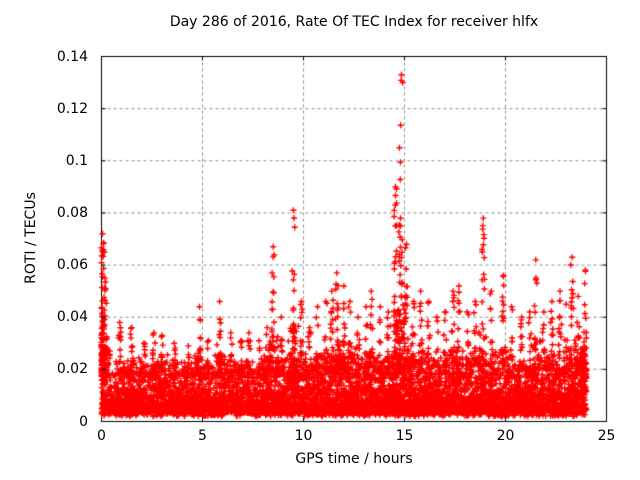 This screenshot has width=640, height=480. Describe the element at coordinates (72, 265) in the screenshot. I see `y-tick-label: 0.06` at that location.